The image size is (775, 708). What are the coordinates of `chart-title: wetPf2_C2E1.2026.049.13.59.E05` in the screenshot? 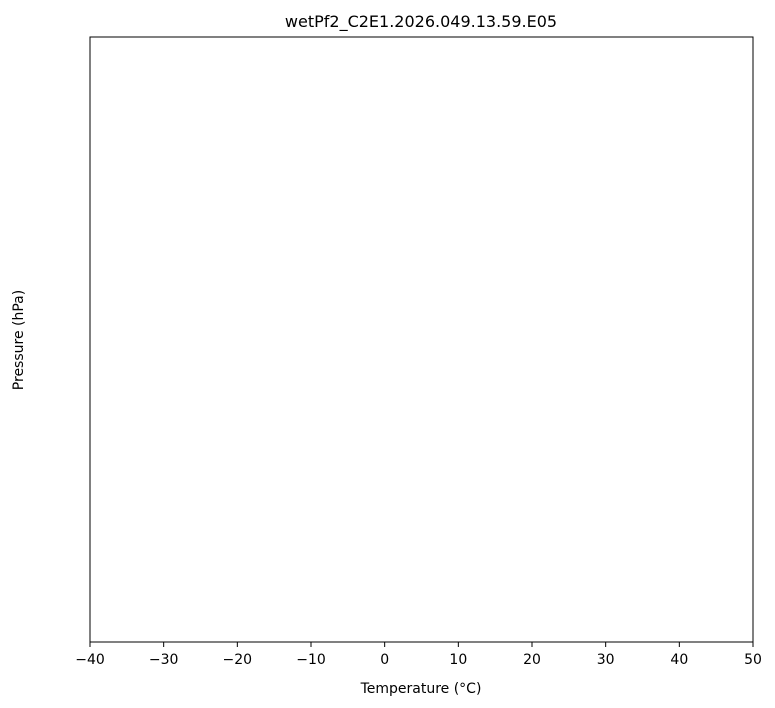 It's located at (421, 22).